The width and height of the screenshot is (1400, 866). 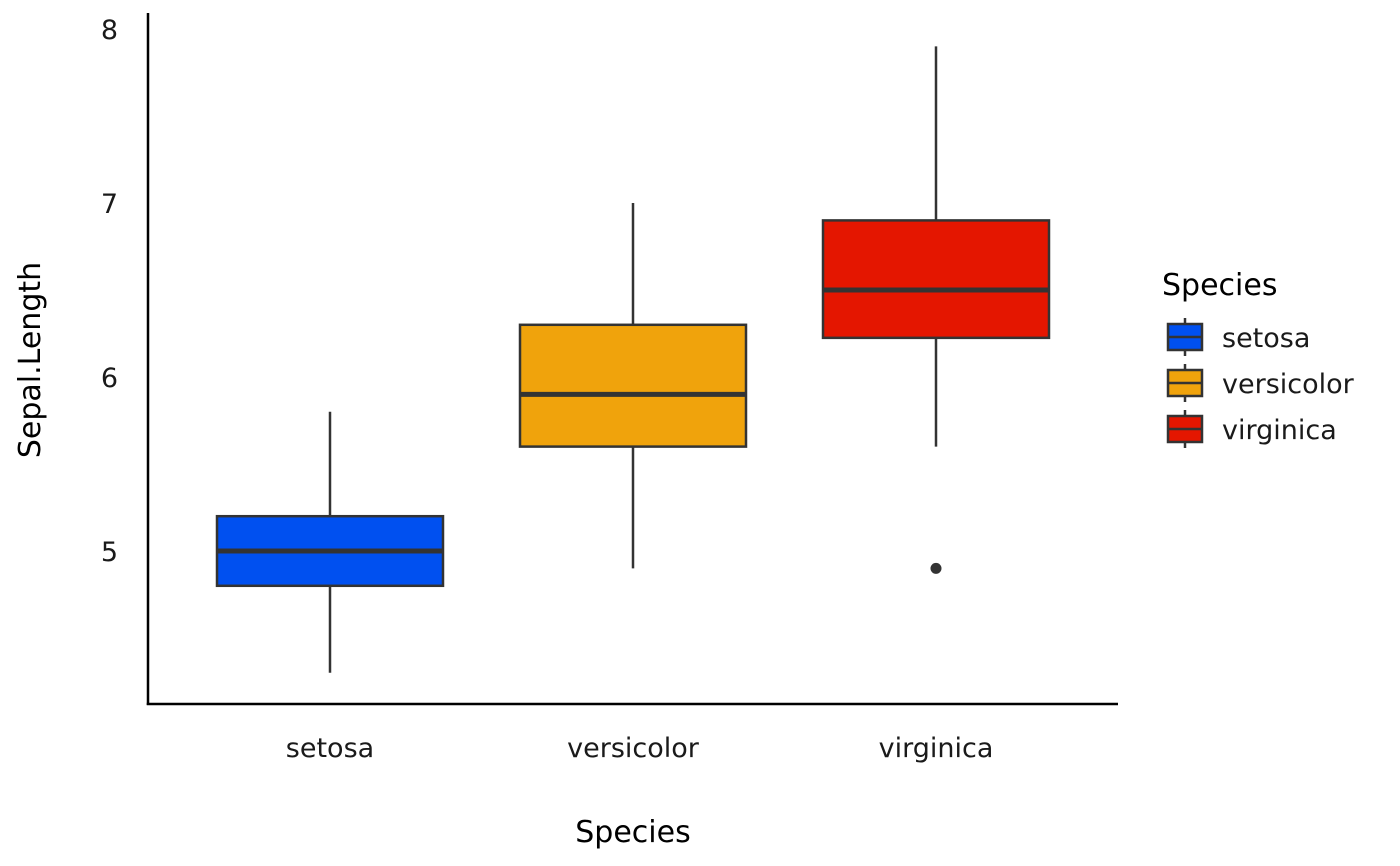 I want to click on y-axis-title: Sepal.Length, so click(x=30, y=360).